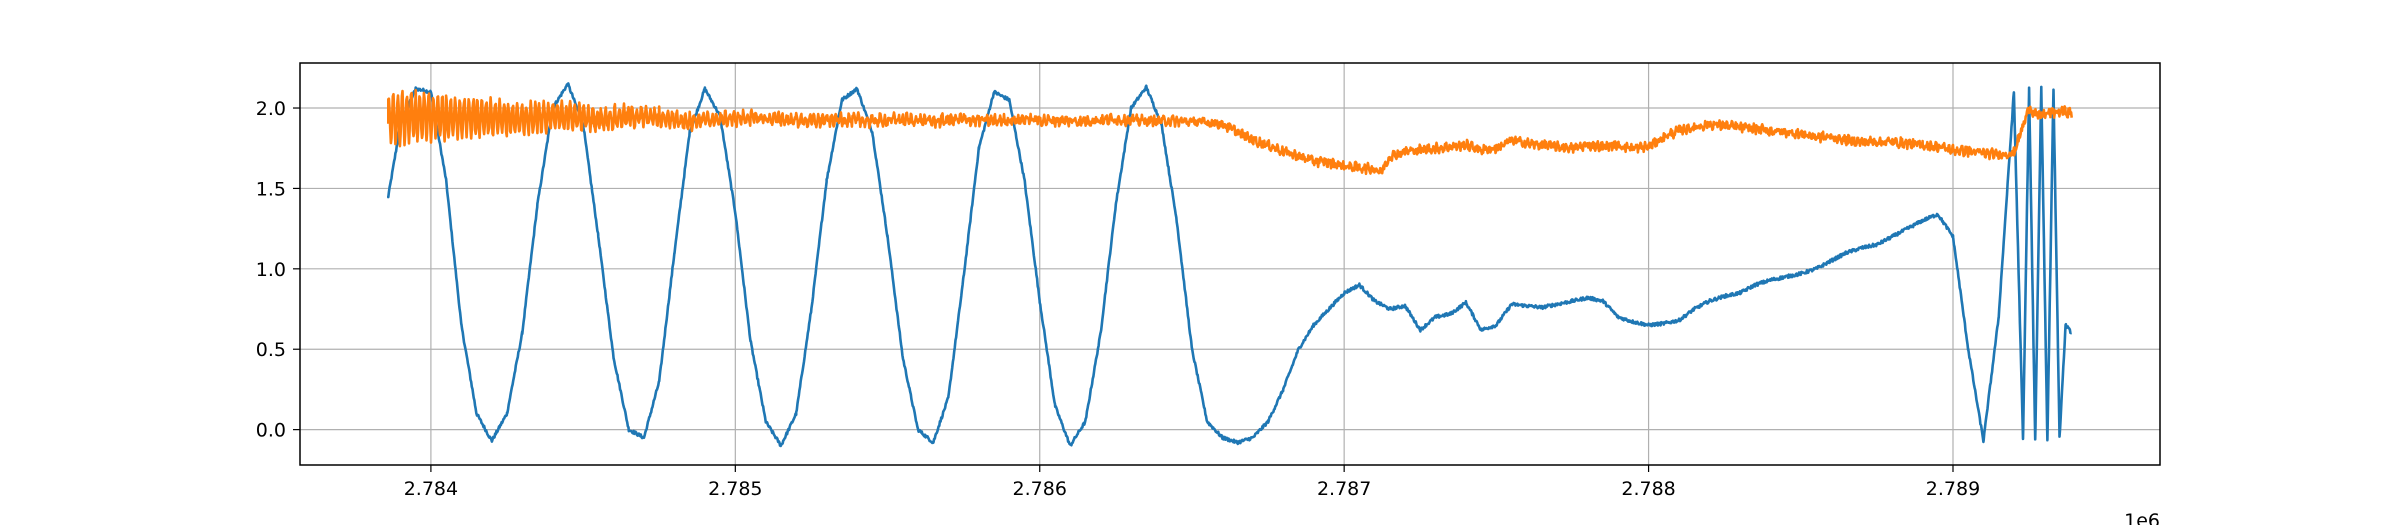 The image size is (2400, 525). What do you see at coordinates (1230, 132) in the screenshot?
I see `series-1-line` at bounding box center [1230, 132].